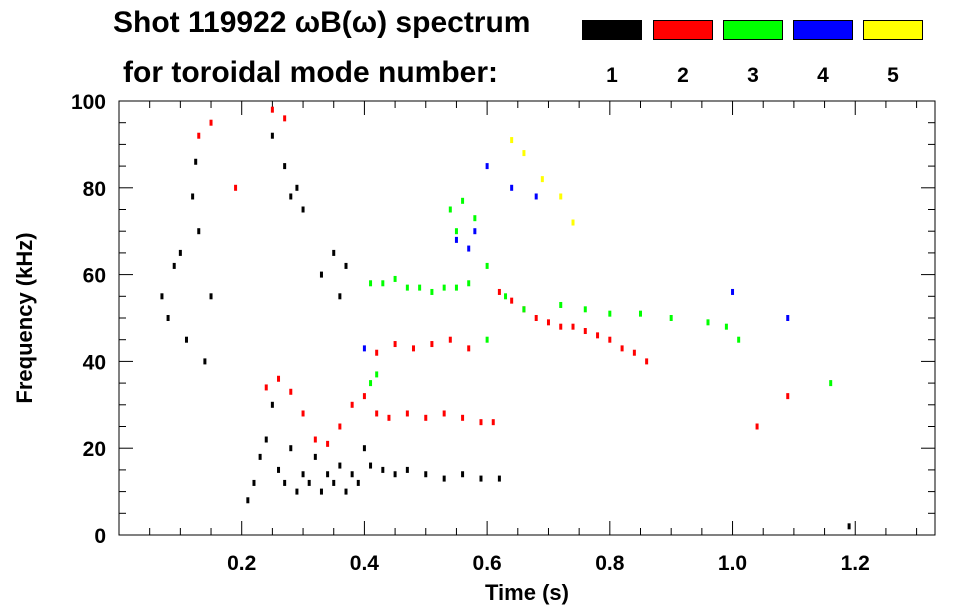 The width and height of the screenshot is (963, 615). What do you see at coordinates (893, 75) in the screenshot?
I see `legend-label-mode-5: 5` at bounding box center [893, 75].